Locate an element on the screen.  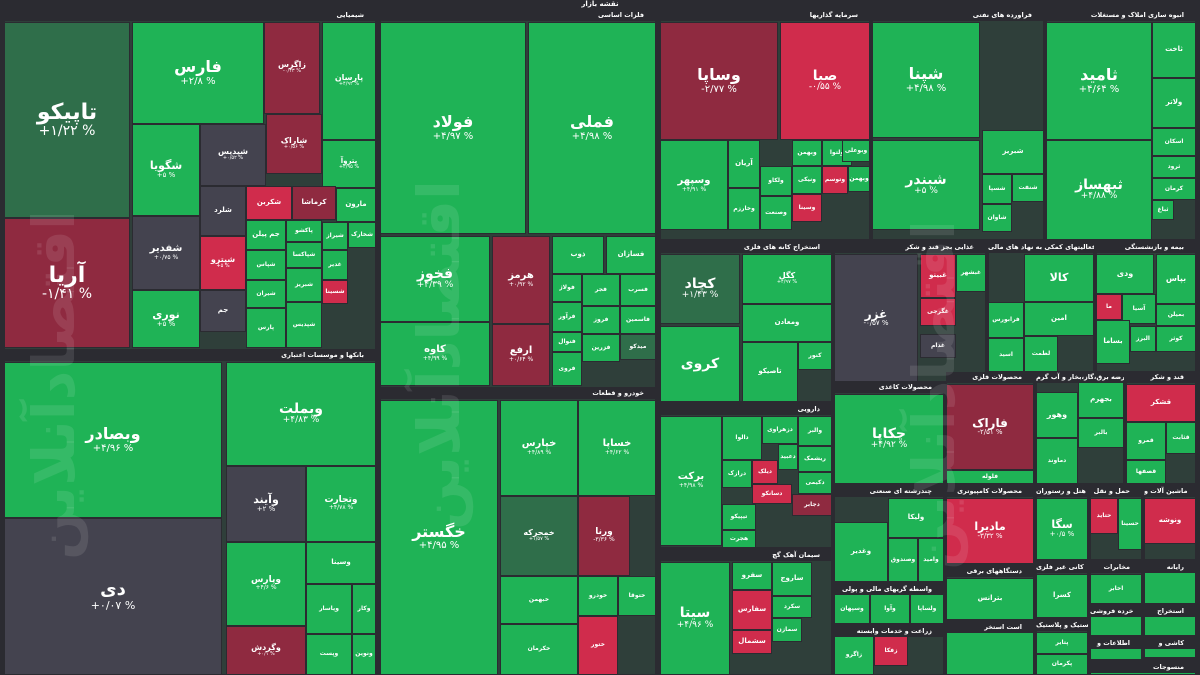
stock-tile: بترانس is located at coordinates (990, 599).